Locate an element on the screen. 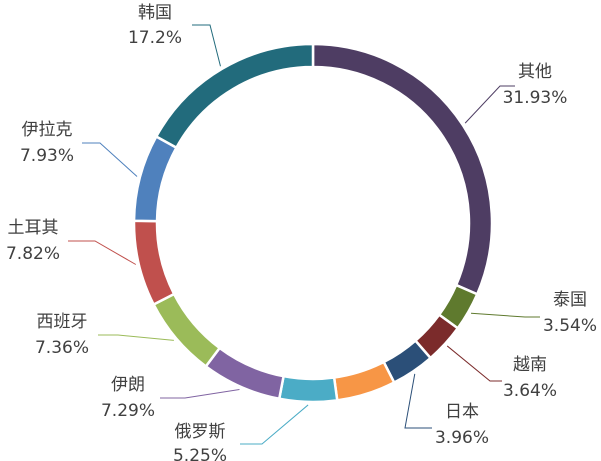  category-label: 其他 is located at coordinates (535, 72).